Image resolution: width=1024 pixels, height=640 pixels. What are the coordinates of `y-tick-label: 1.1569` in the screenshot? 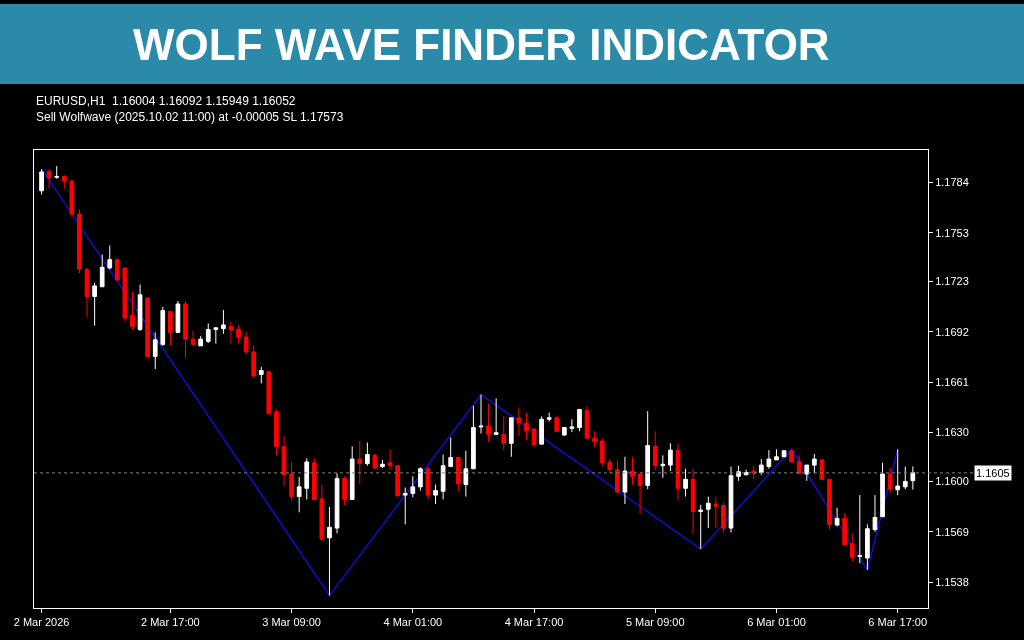 It's located at (952, 531).